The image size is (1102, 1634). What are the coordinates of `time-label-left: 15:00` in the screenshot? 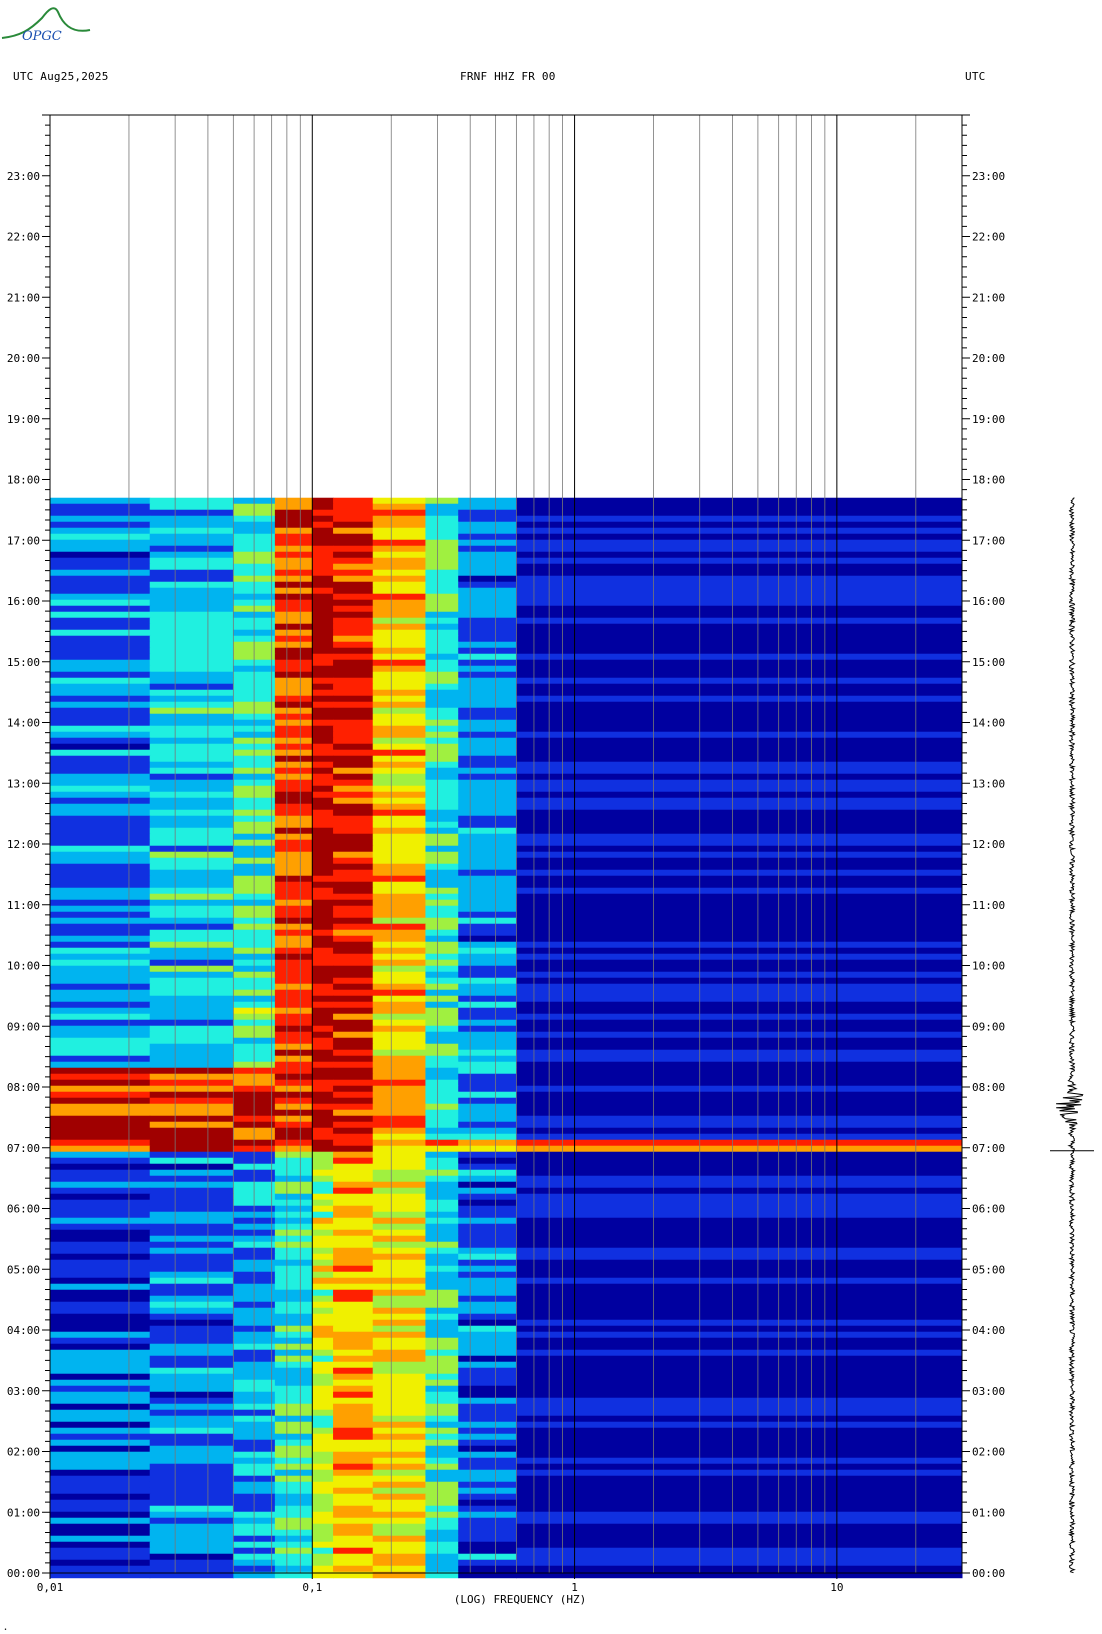 It's located at (23, 662).